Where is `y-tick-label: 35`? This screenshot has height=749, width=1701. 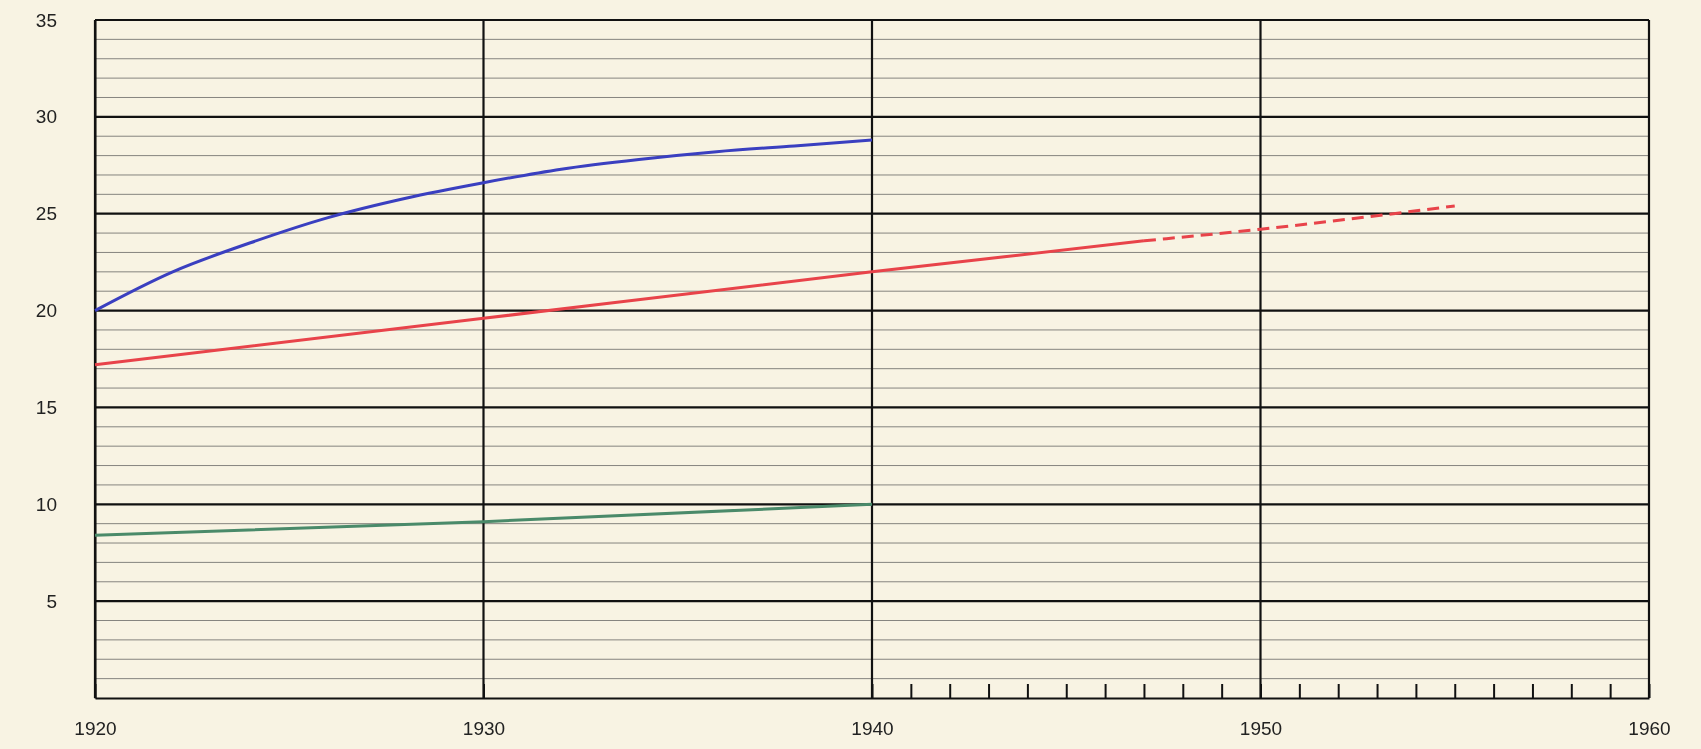
y-tick-label: 35 is located at coordinates (46, 20).